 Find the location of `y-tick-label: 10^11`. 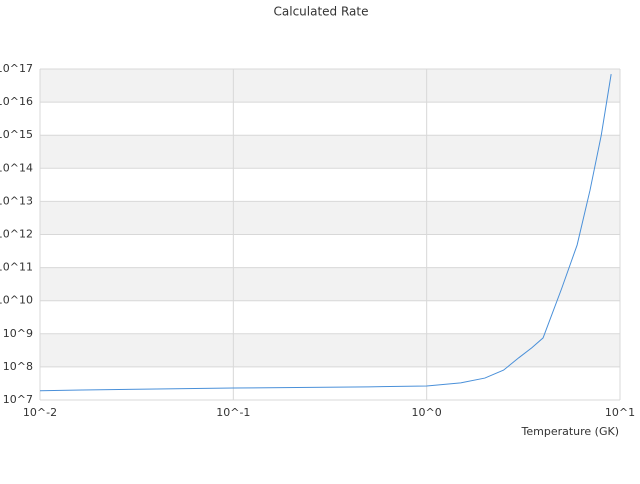

y-tick-label: 10^11 is located at coordinates (16, 267).